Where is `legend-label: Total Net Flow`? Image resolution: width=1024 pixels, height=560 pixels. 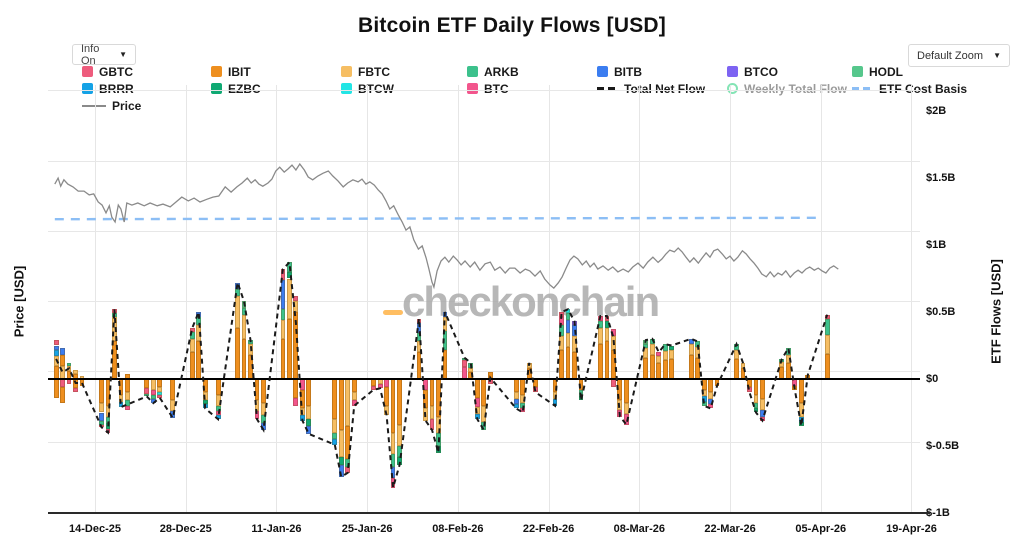
legend-label: Total Net Flow is located at coordinates (665, 88).